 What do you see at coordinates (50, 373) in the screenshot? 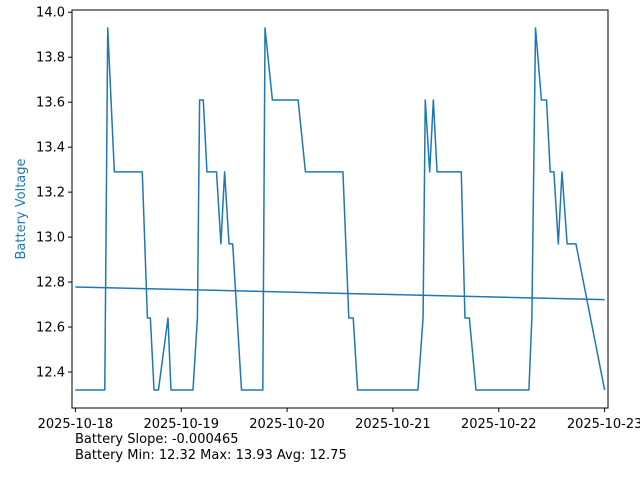
I see `y-tick-label: 12.4` at bounding box center [50, 373].